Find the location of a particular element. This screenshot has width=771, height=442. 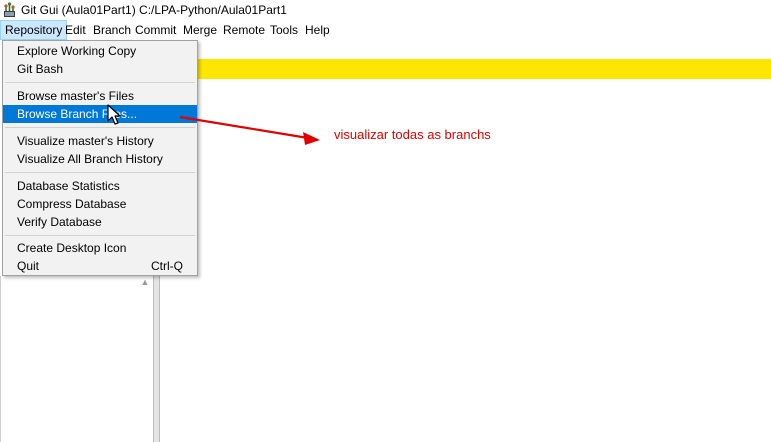

menu-edit: Edit is located at coordinates (75, 30).